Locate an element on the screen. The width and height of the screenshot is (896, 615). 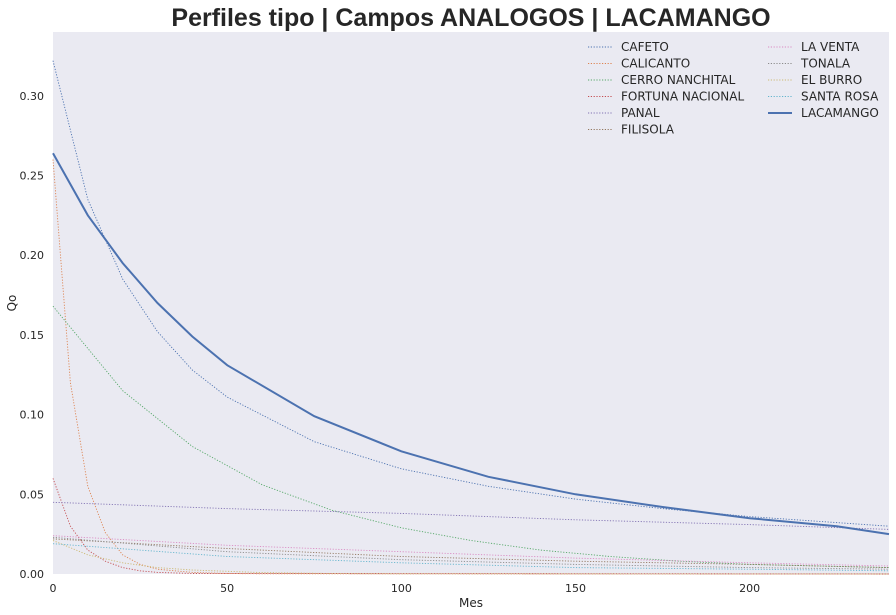
y-tick-label: 0.10 is located at coordinates (32, 415).